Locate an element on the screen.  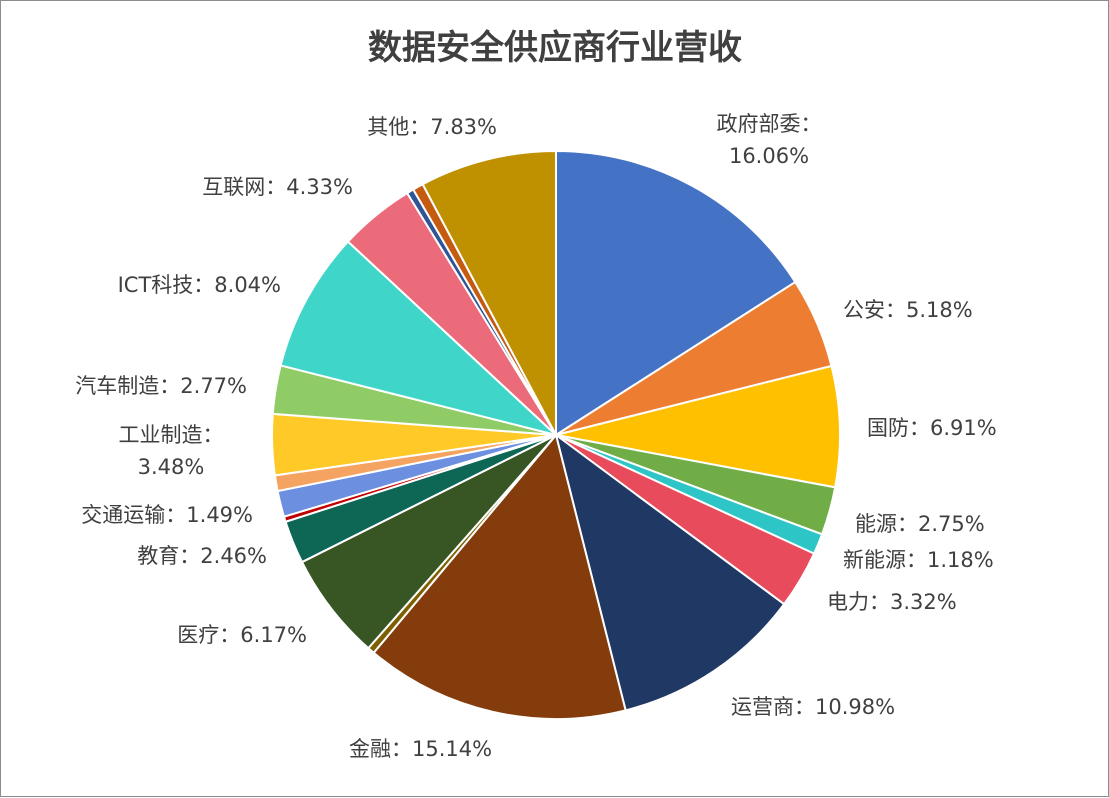
label-guofang: 国防：6.91% is located at coordinates (932, 428).